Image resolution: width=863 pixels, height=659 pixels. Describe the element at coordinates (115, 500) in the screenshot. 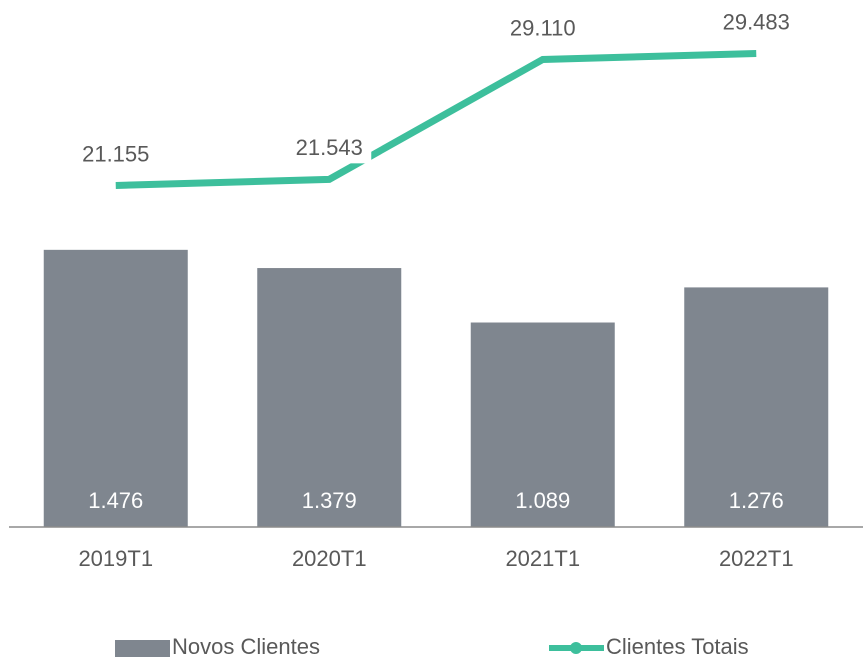

I see `bar-value-label: 1.476` at that location.